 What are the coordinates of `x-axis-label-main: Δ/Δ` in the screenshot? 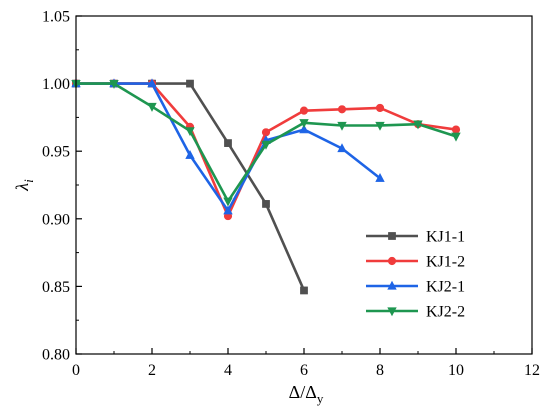 It's located at (303, 392).